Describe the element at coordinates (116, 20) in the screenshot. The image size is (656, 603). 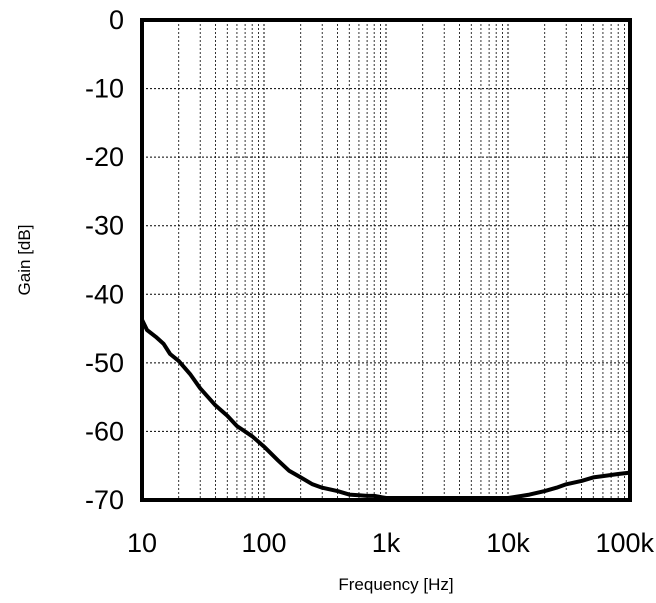
I see `y-tick-label: 0` at that location.